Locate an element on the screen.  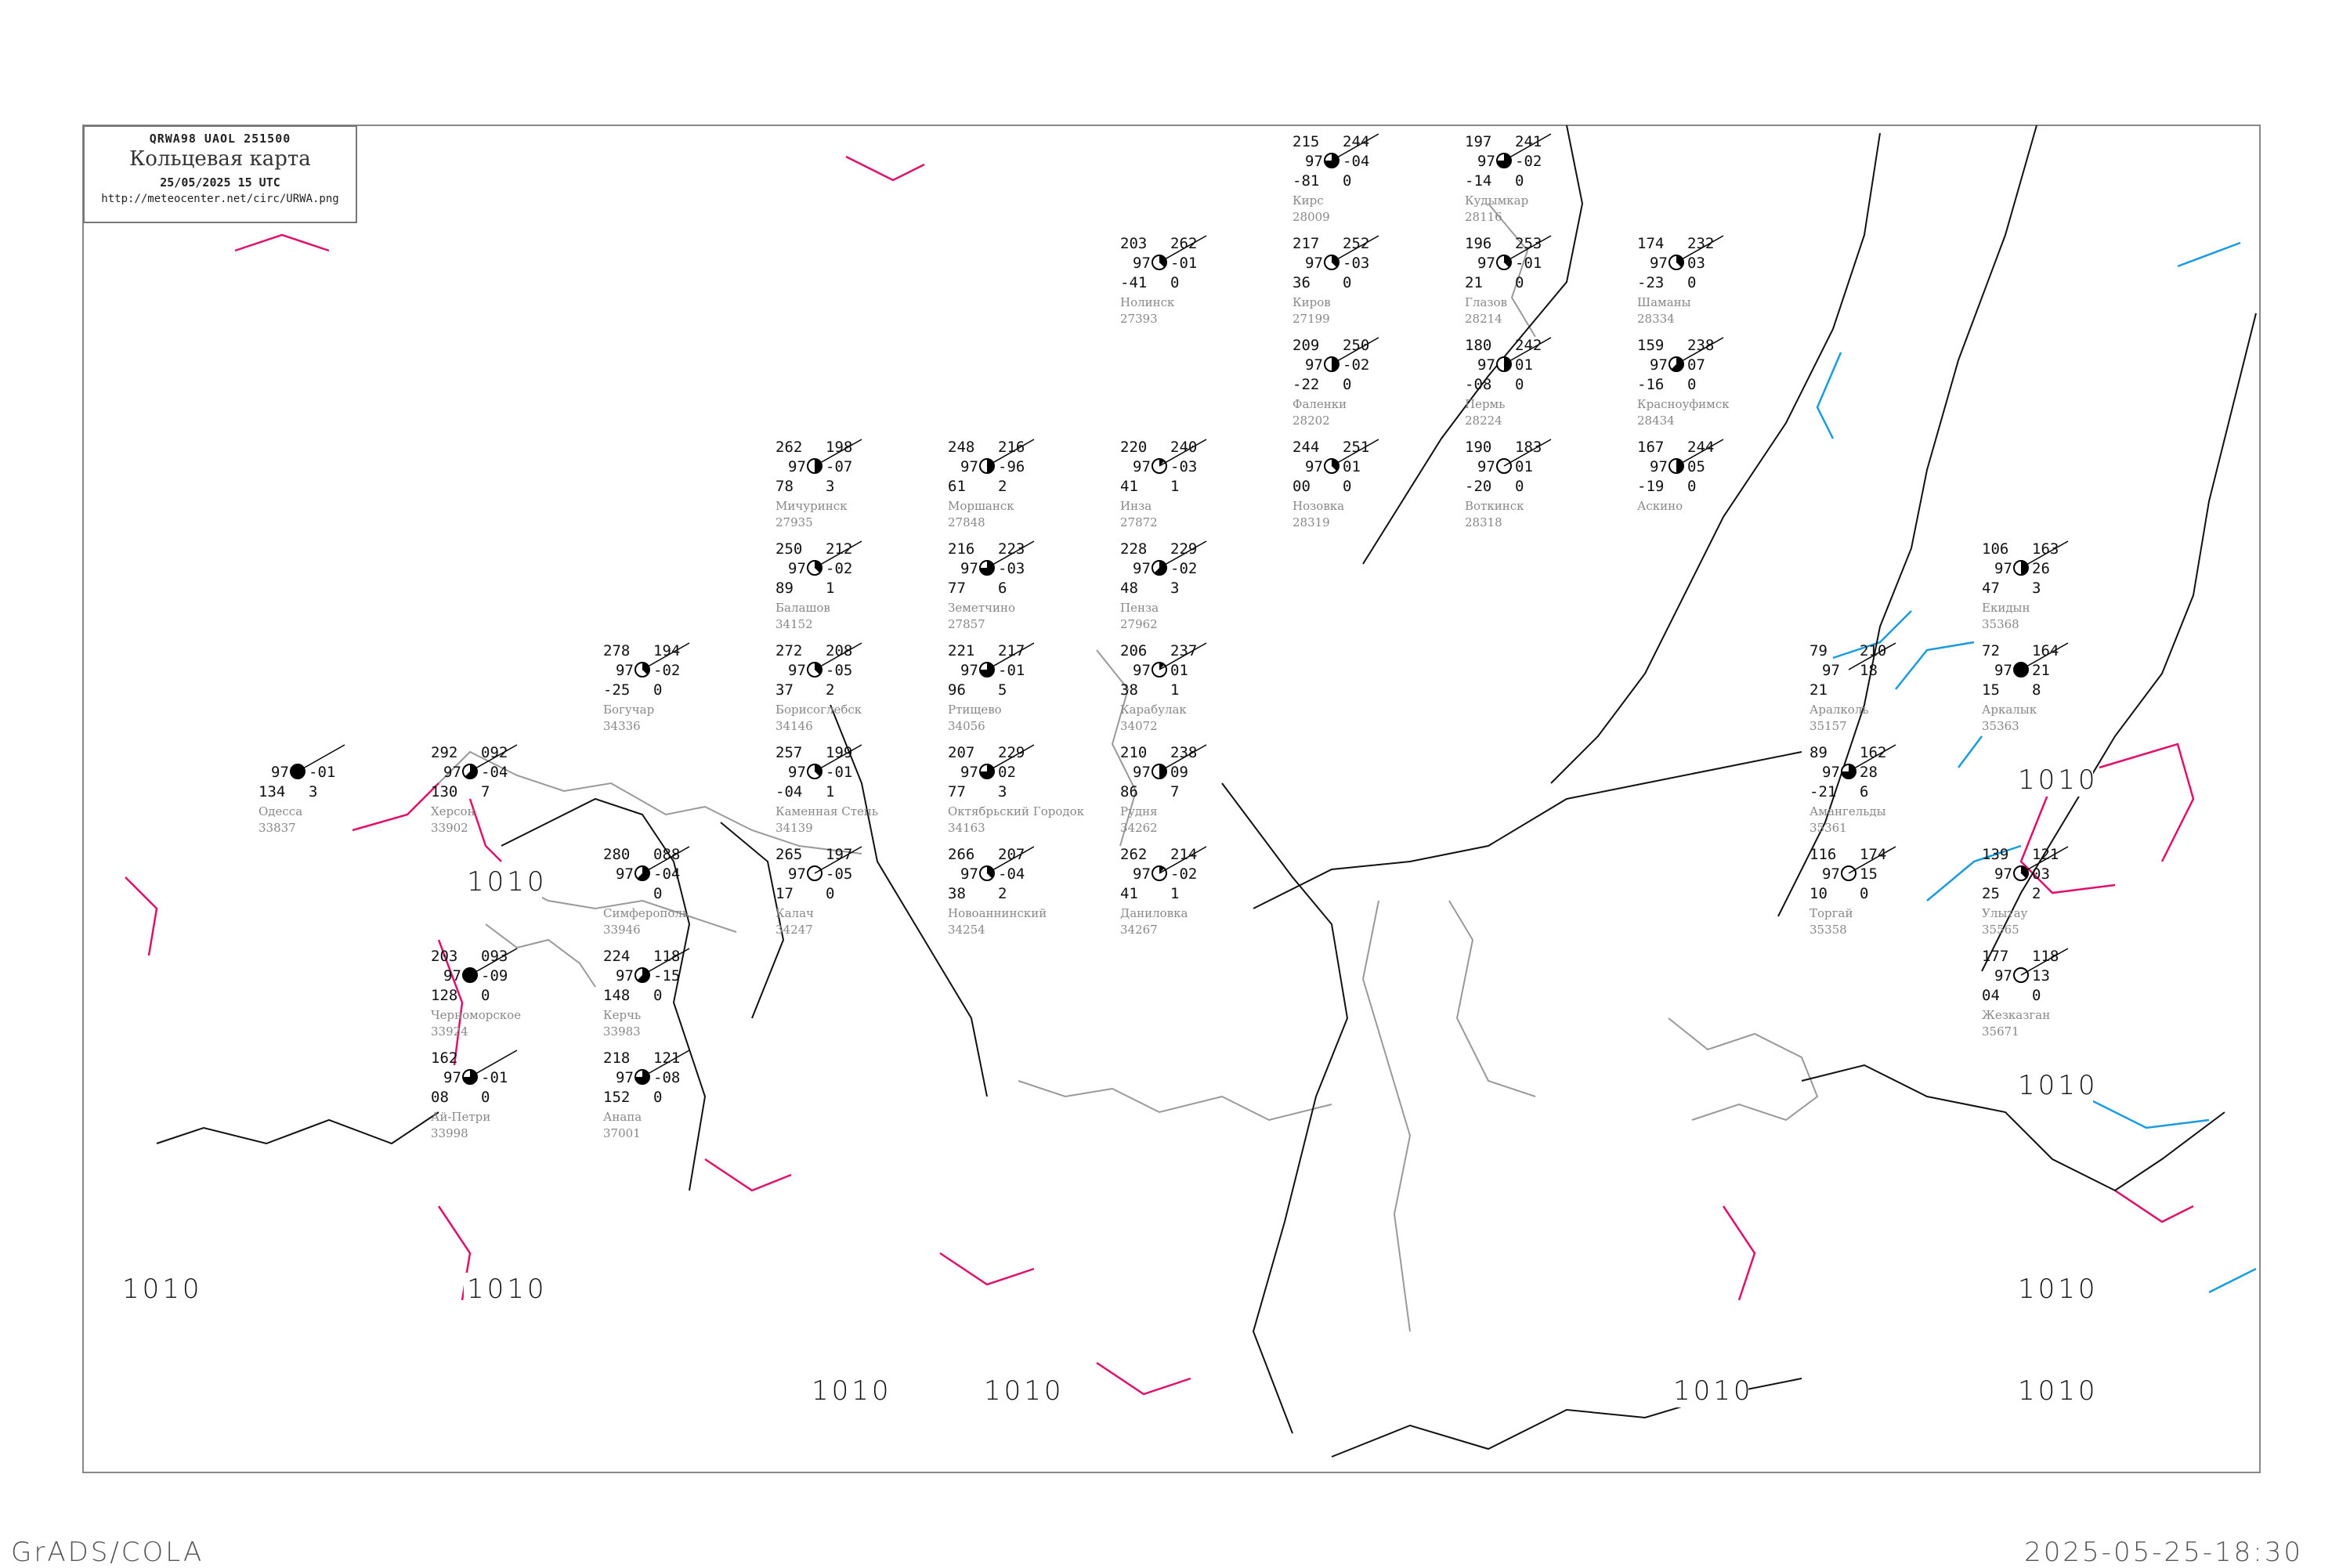
coastline is located at coordinates (1116, 748).